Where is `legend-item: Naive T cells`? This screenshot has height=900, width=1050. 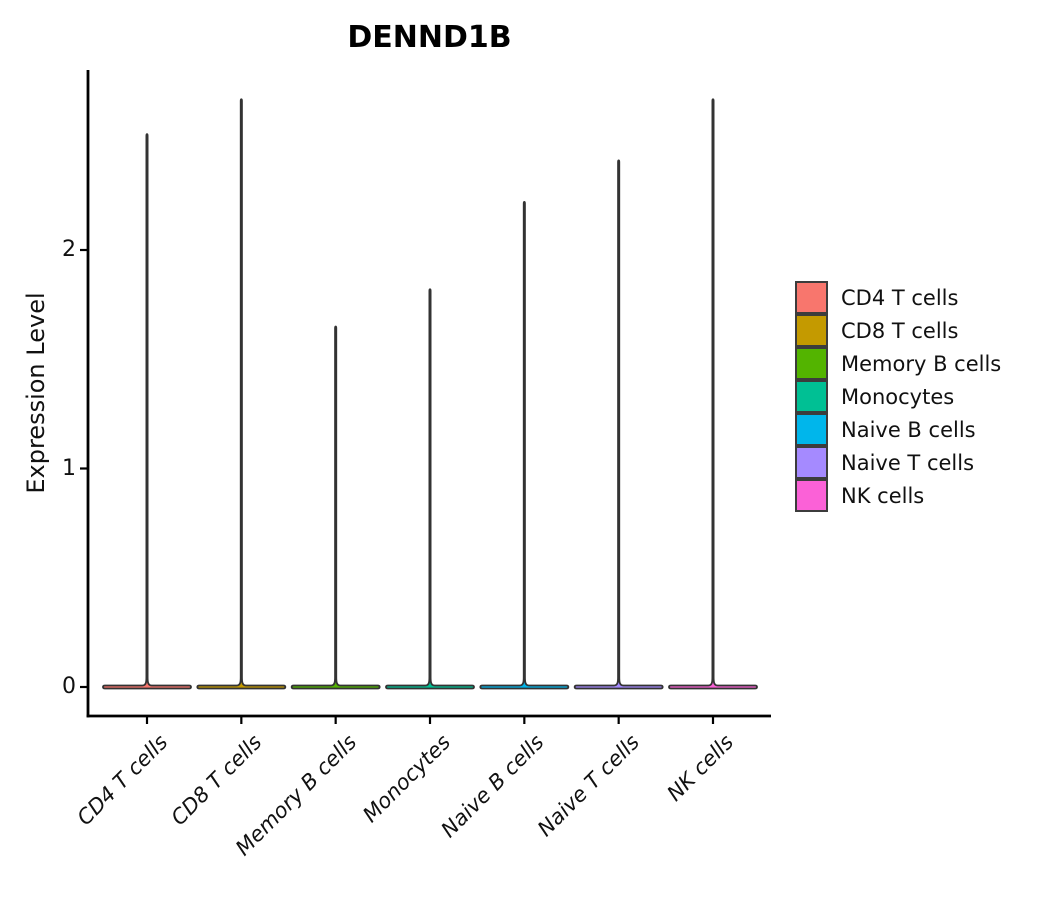
legend-item: Naive T cells is located at coordinates (898, 462).